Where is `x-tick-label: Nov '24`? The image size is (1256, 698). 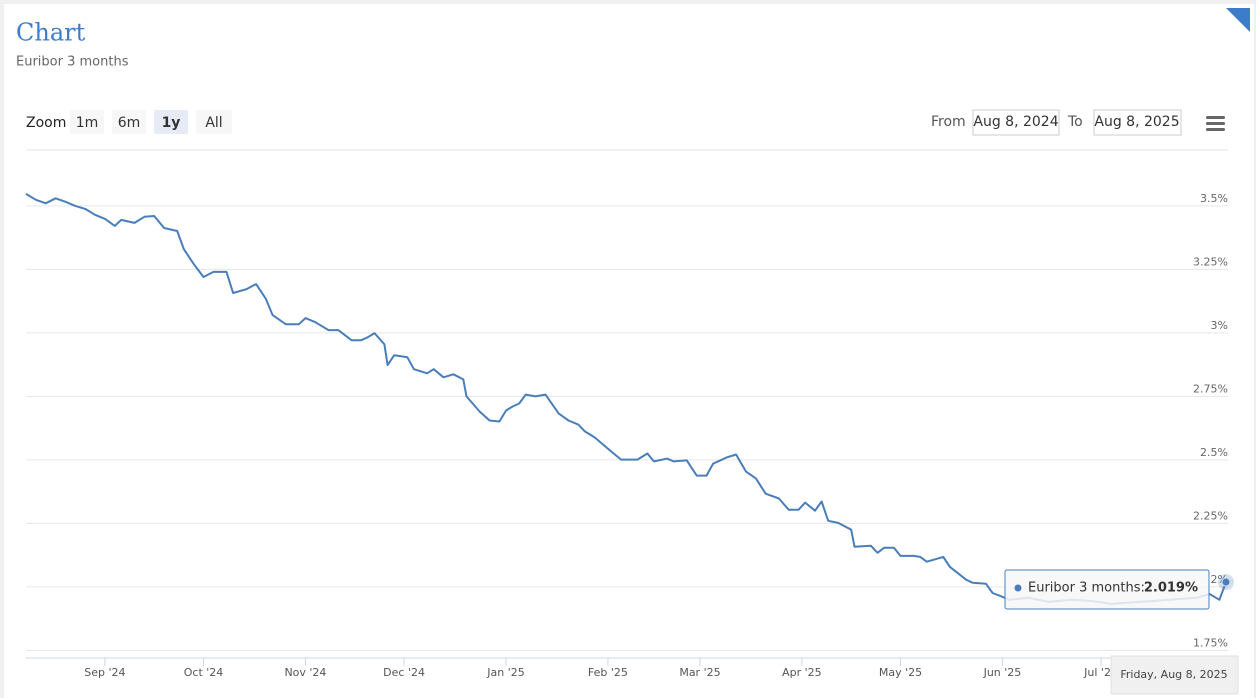 x-tick-label: Nov '24 is located at coordinates (305, 672).